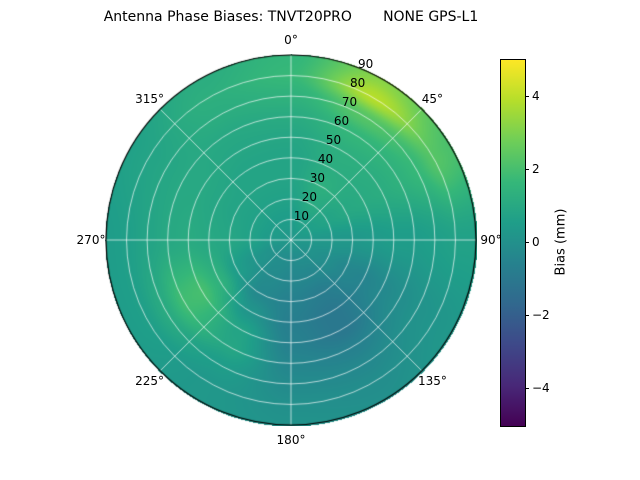  Describe the element at coordinates (301, 215) in the screenshot. I see `radial-tick-label: 10` at that location.